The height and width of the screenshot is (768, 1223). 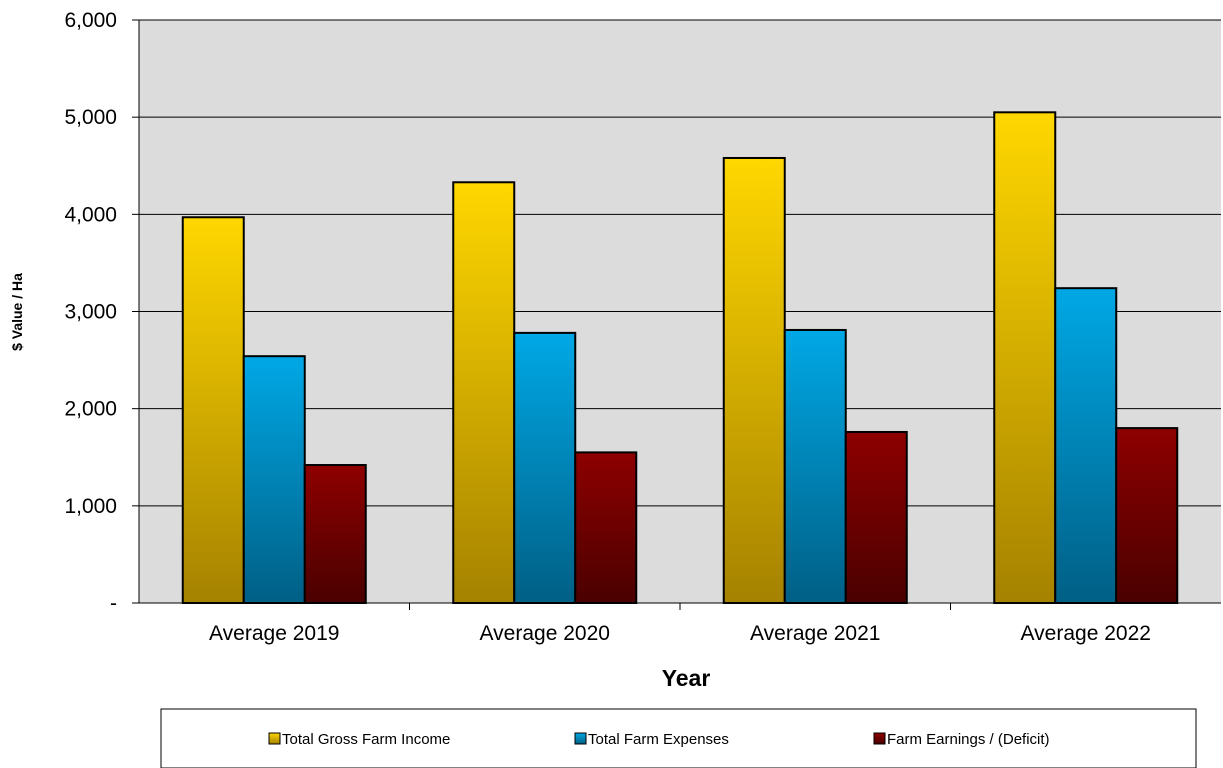 What do you see at coordinates (545, 633) in the screenshot?
I see `x-tick-label: Average 2020` at bounding box center [545, 633].